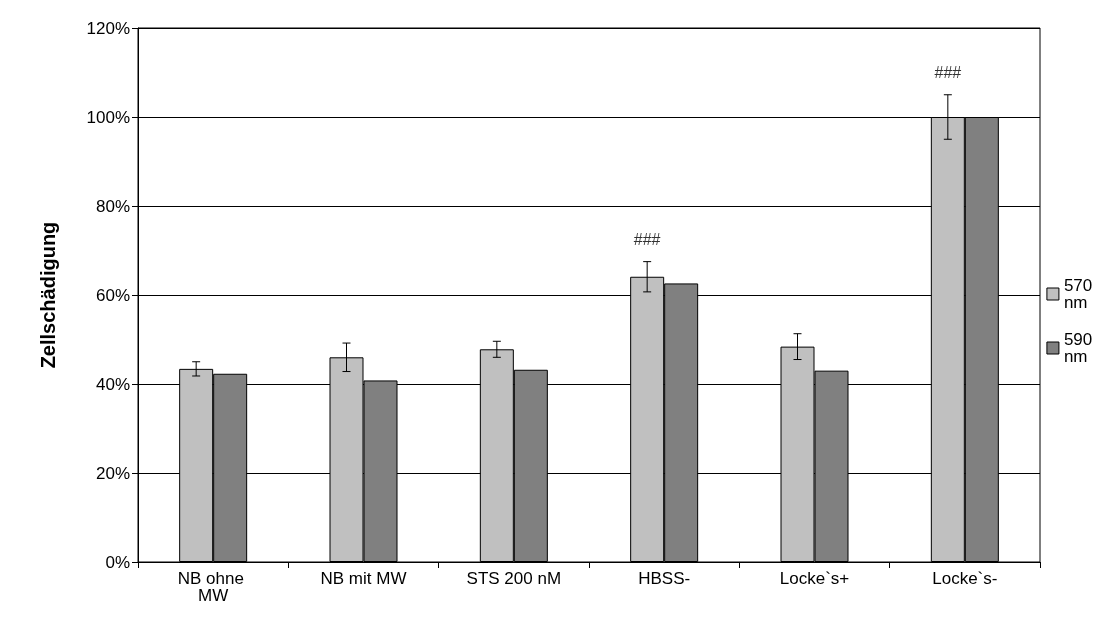  I want to click on x-tick-label: NB ohne MW, so click(213, 587).